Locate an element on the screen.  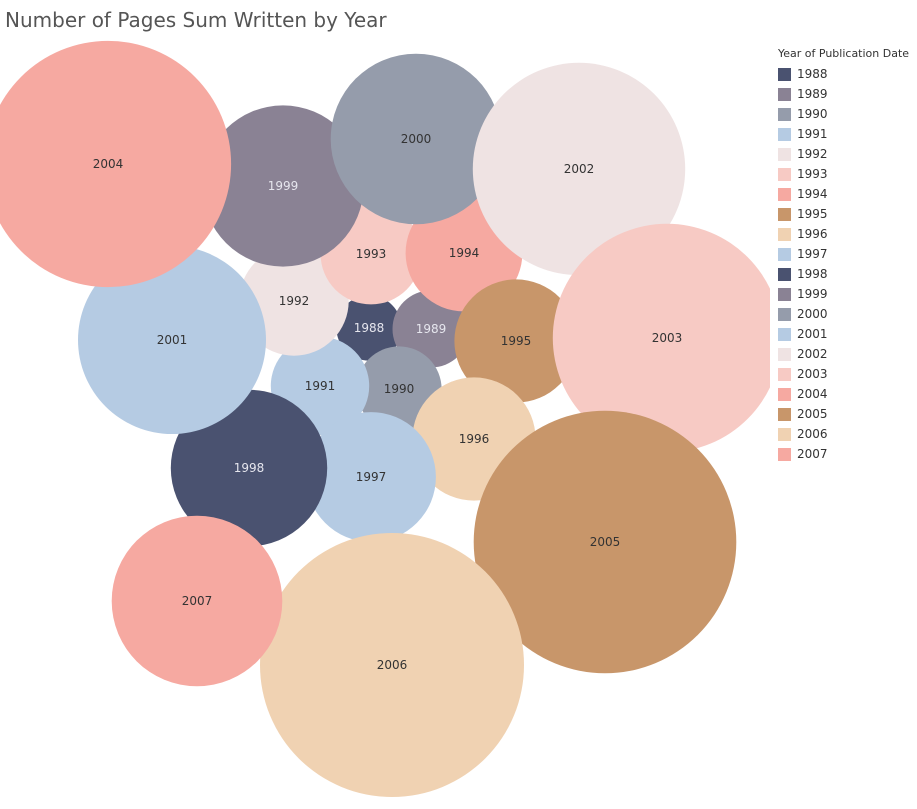
legend-label-1999: 1999 is located at coordinates (812, 294).